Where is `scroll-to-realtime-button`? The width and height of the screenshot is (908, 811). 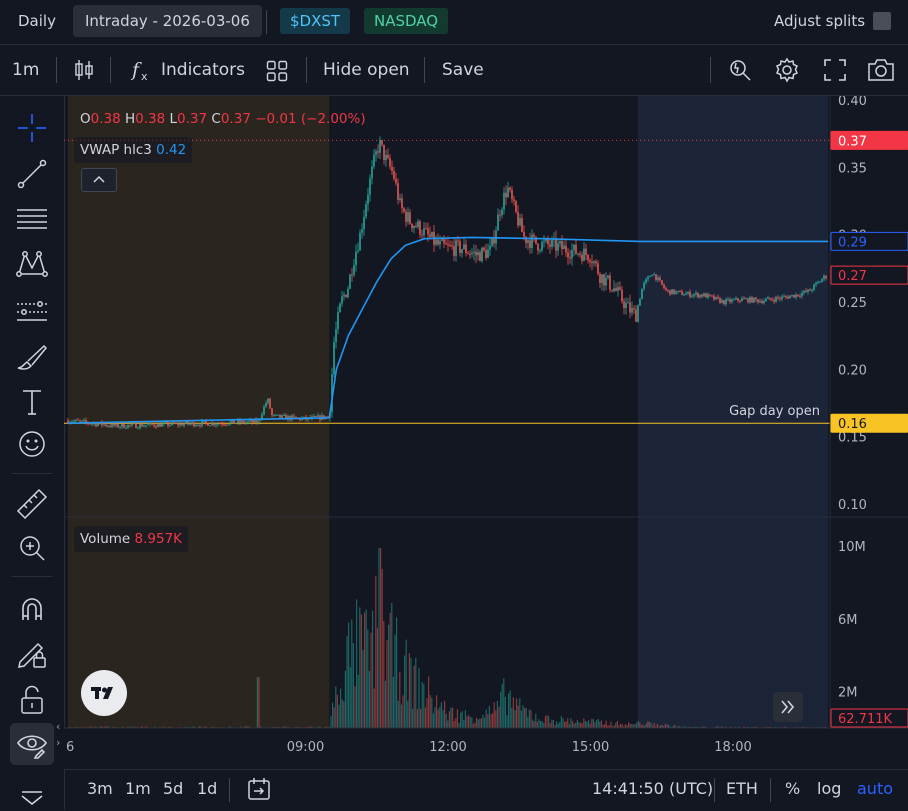 scroll-to-realtime-button is located at coordinates (788, 707).